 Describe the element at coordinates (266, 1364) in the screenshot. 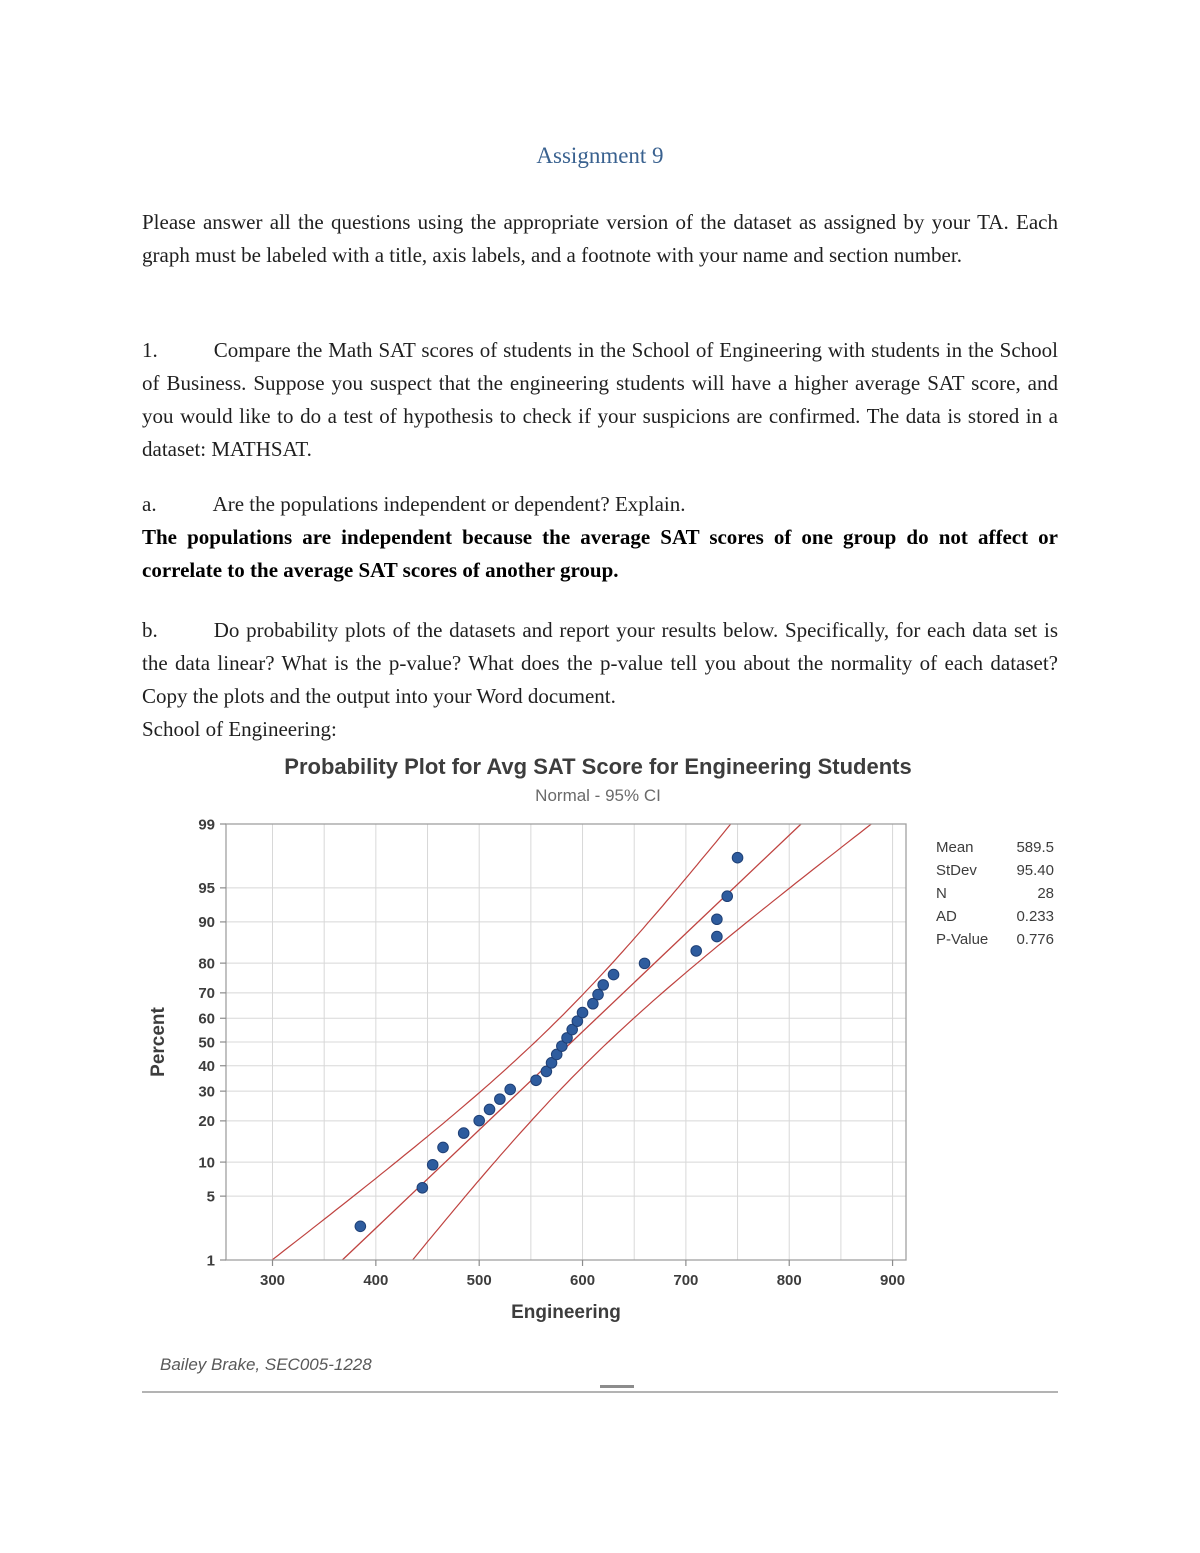

I see `chart-footnote: Bailey Brake, SEC005-1228` at that location.